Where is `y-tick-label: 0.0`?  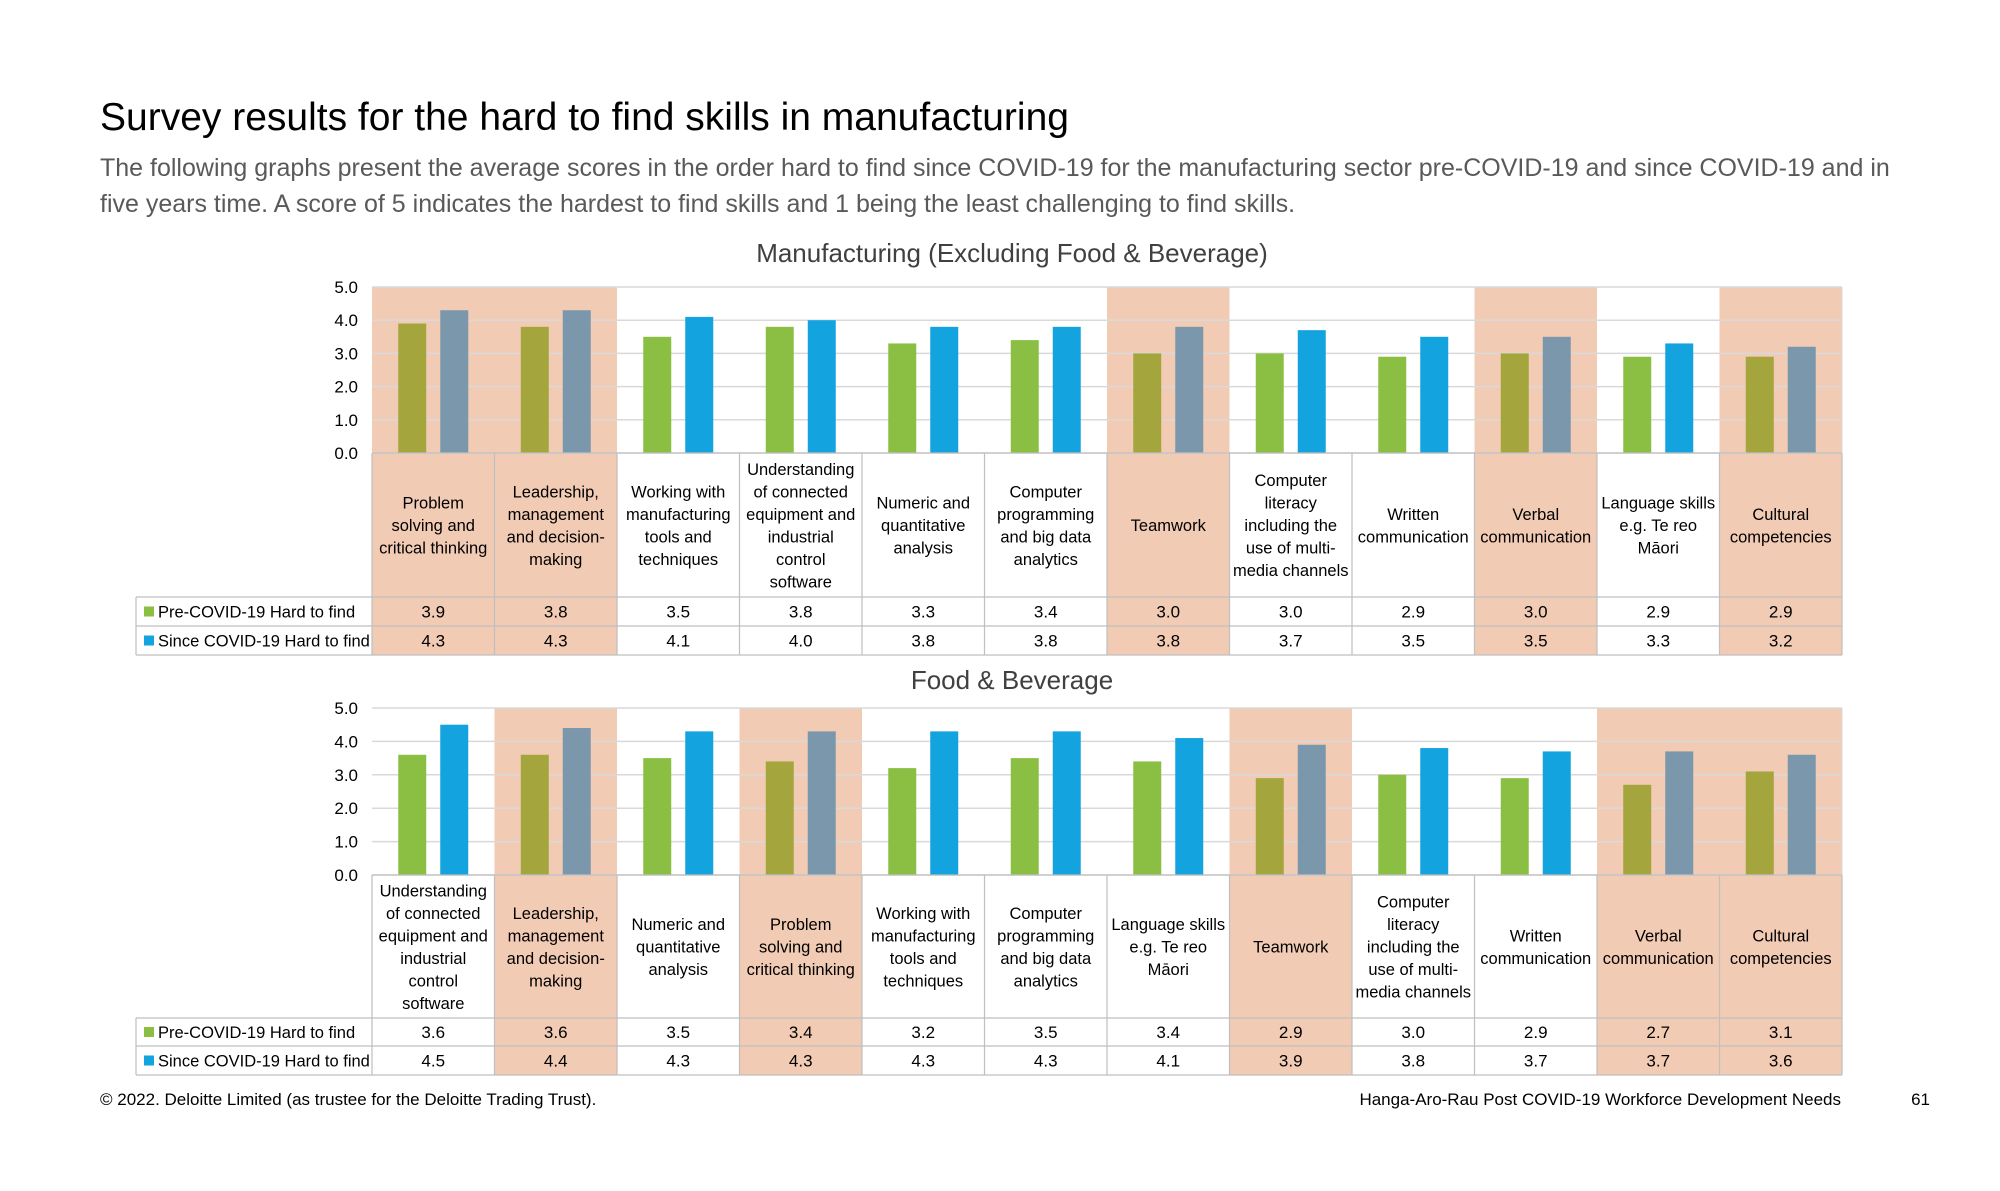 y-tick-label: 0.0 is located at coordinates (346, 875).